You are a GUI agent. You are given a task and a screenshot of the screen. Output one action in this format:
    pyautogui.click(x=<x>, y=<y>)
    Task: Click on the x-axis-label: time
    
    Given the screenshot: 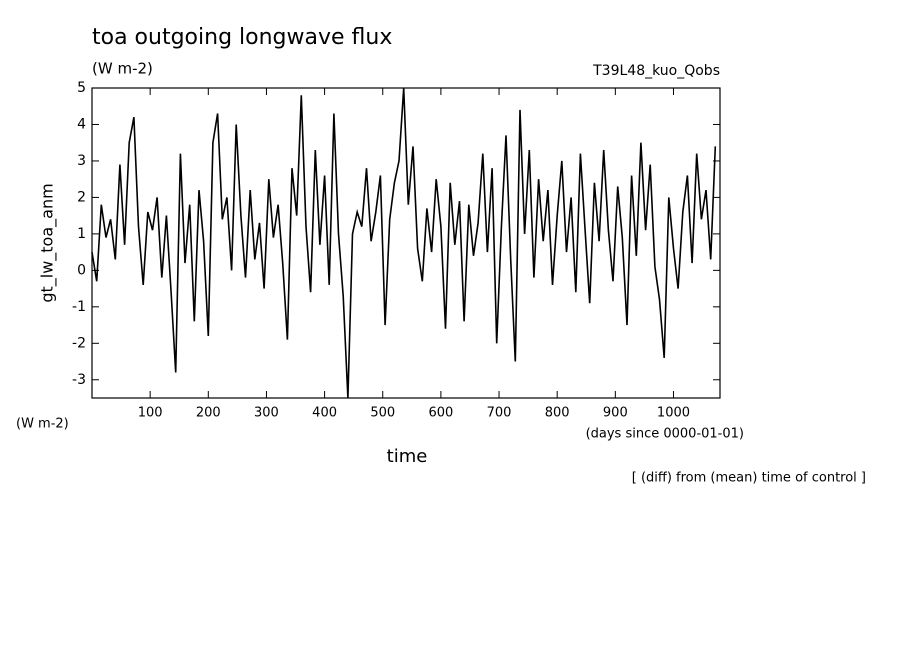 What is the action you would take?
    pyautogui.click(x=407, y=456)
    